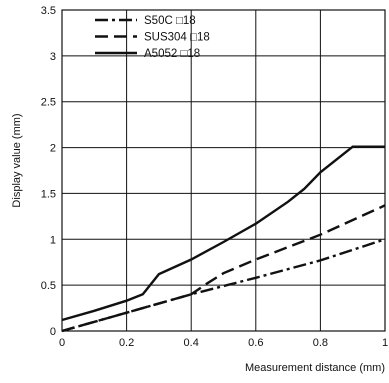  Describe the element at coordinates (48, 171) in the screenshot. I see `y-tick-labels: 0 0.5 1 1.5 2 2.5 3 3.5` at that location.